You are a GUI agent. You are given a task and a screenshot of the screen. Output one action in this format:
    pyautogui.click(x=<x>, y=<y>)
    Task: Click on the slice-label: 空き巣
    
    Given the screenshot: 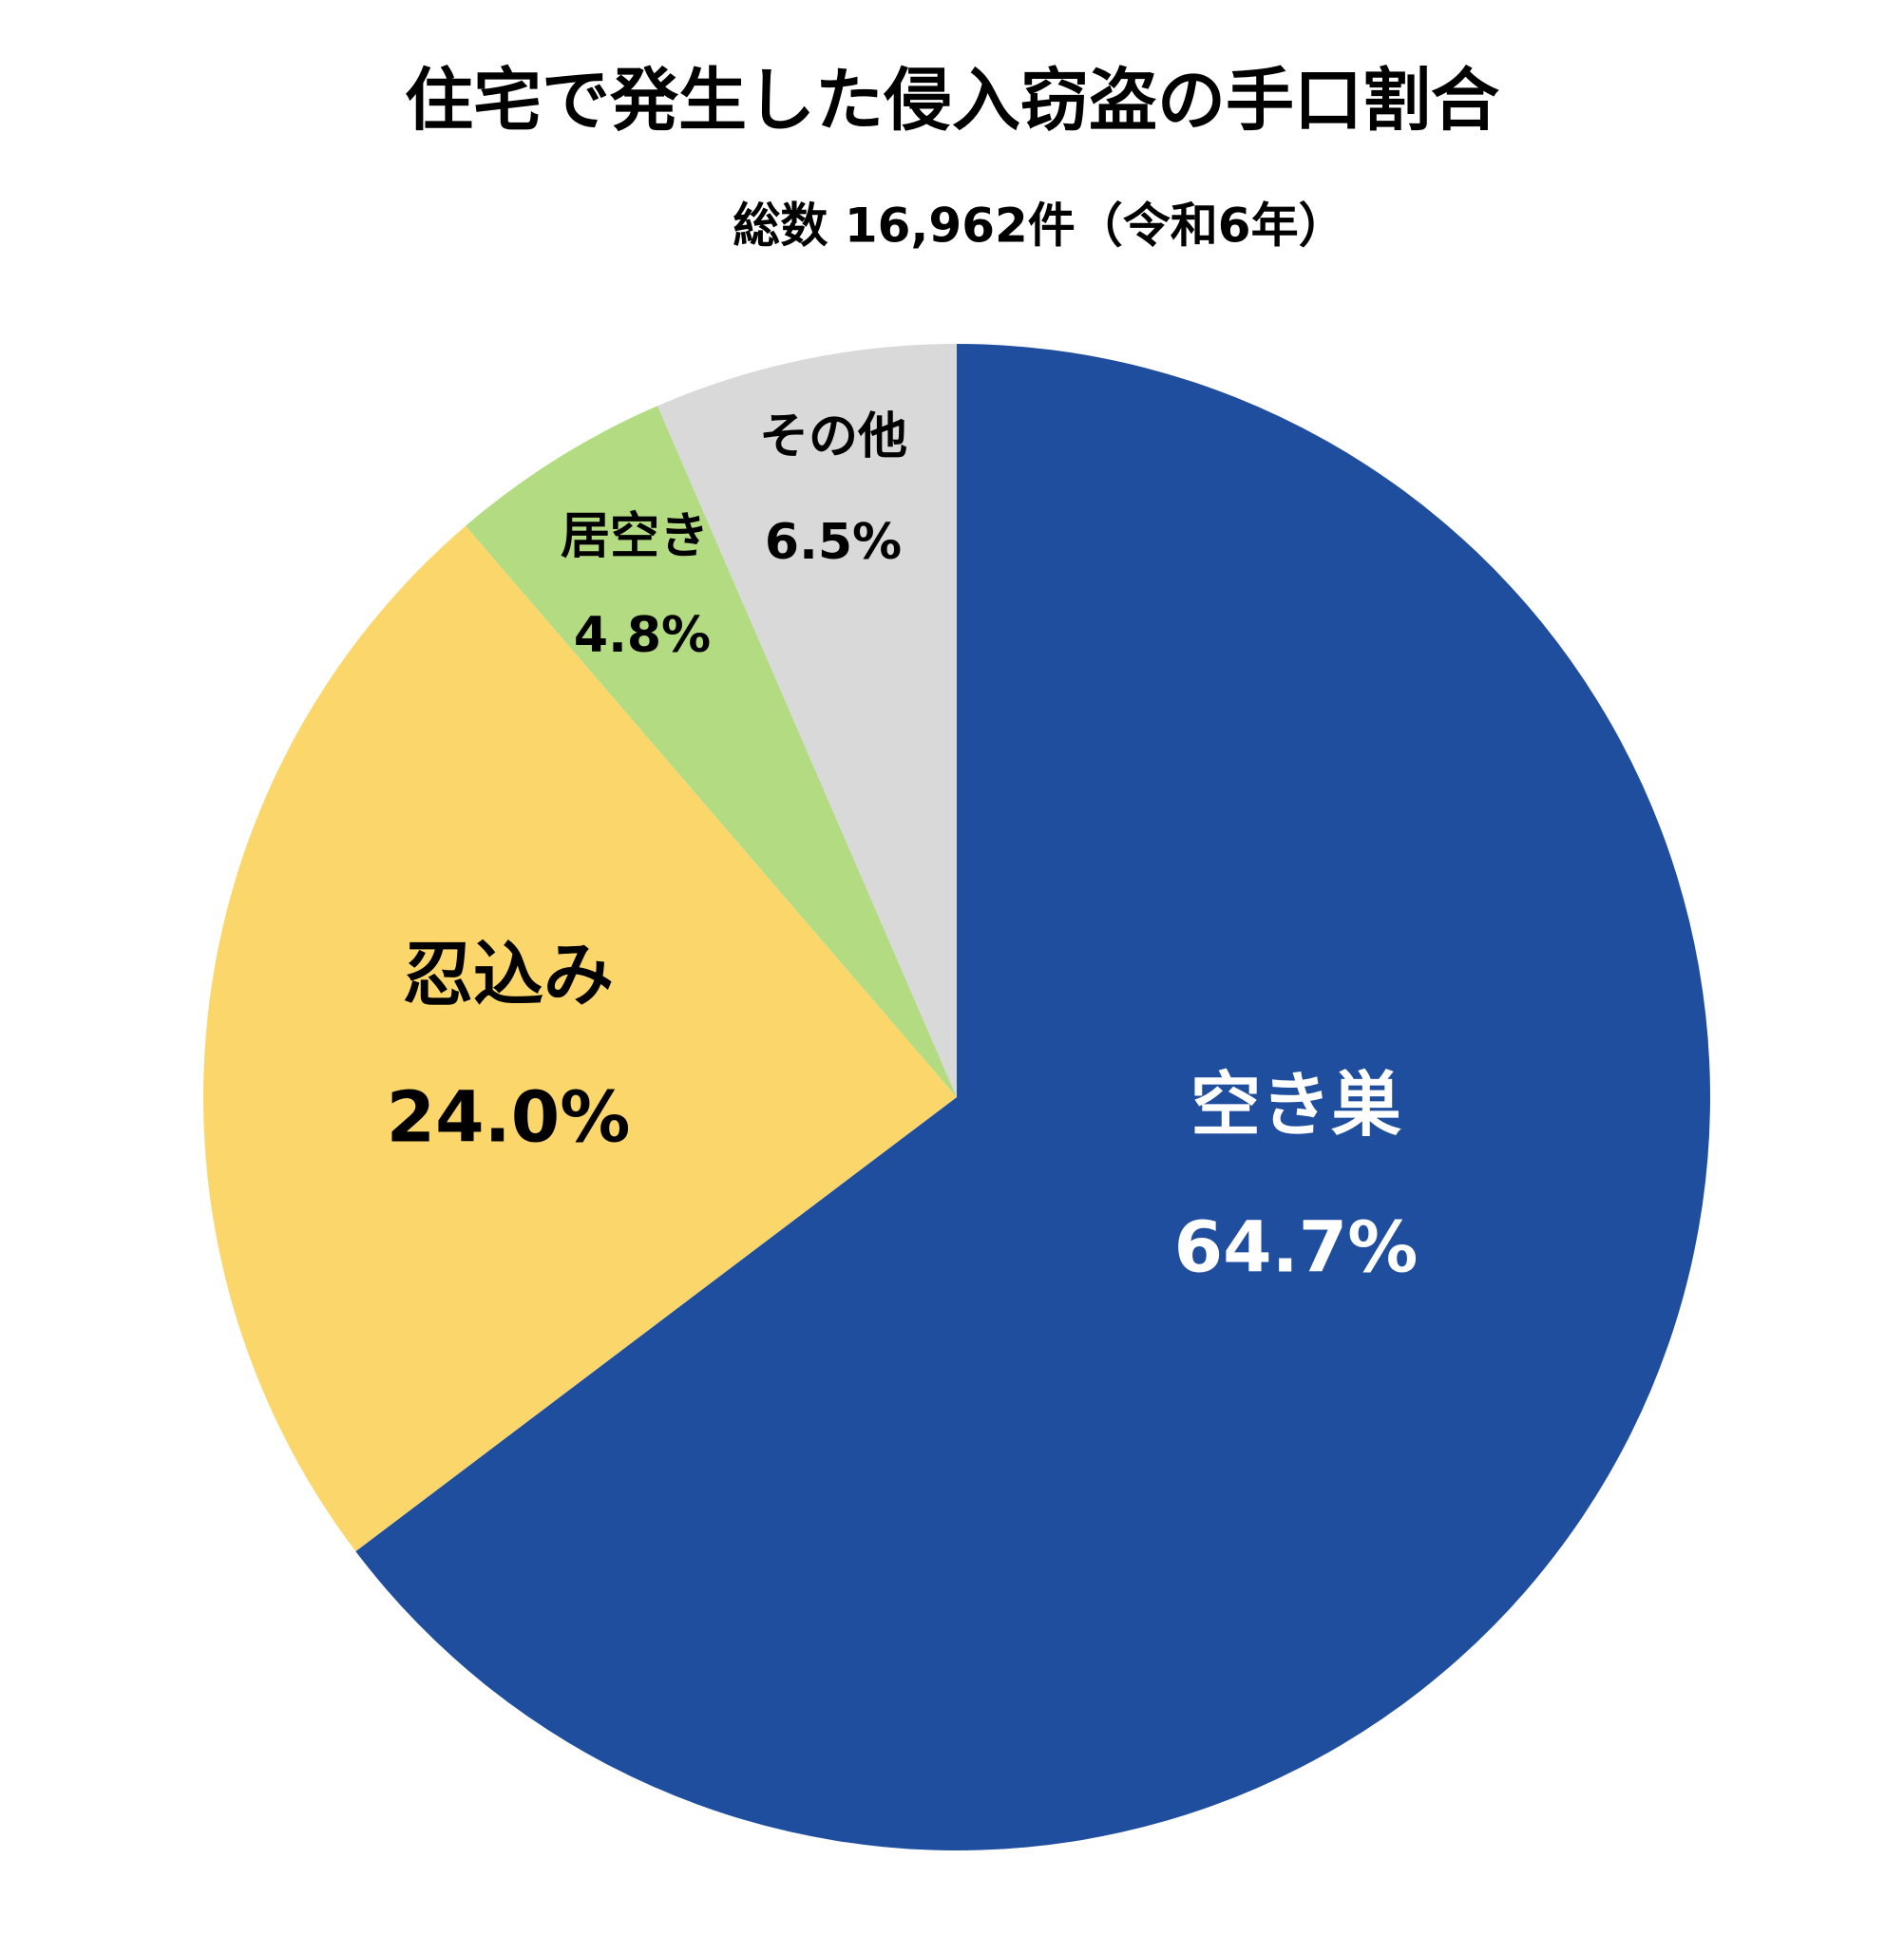 What is the action you would take?
    pyautogui.click(x=1295, y=1106)
    